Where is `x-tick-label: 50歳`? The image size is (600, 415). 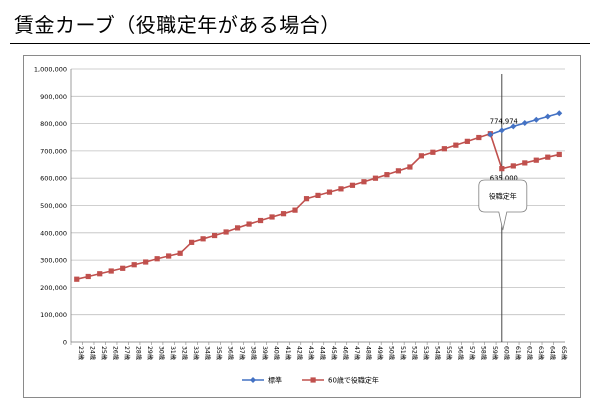
x-tick-label: 50歳 is located at coordinates (391, 353).